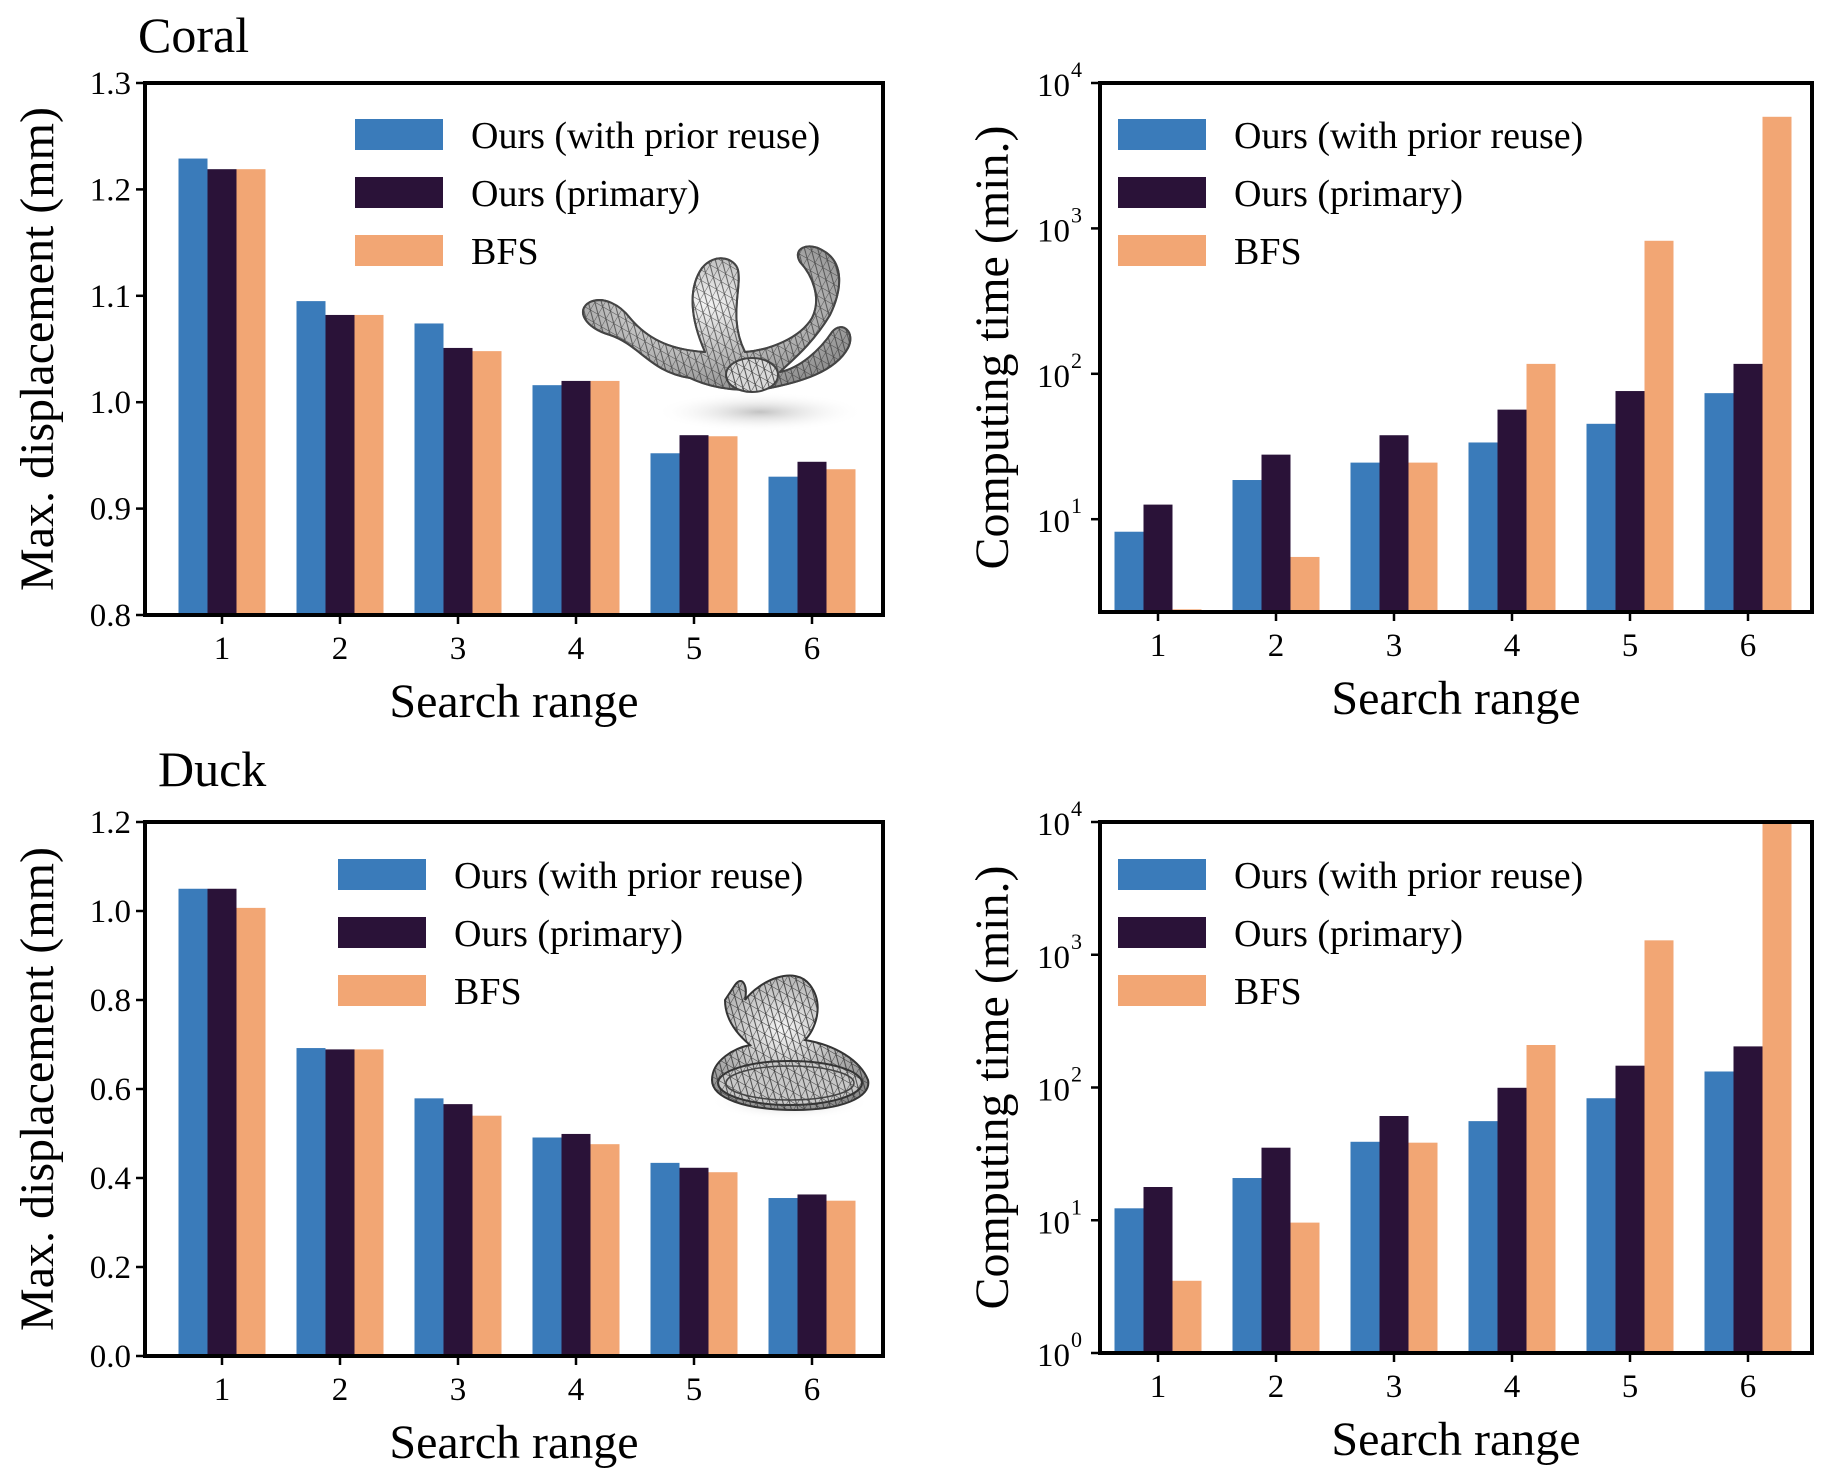  What do you see at coordinates (790, 1047) in the screenshot?
I see `duck-mesh-icon` at bounding box center [790, 1047].